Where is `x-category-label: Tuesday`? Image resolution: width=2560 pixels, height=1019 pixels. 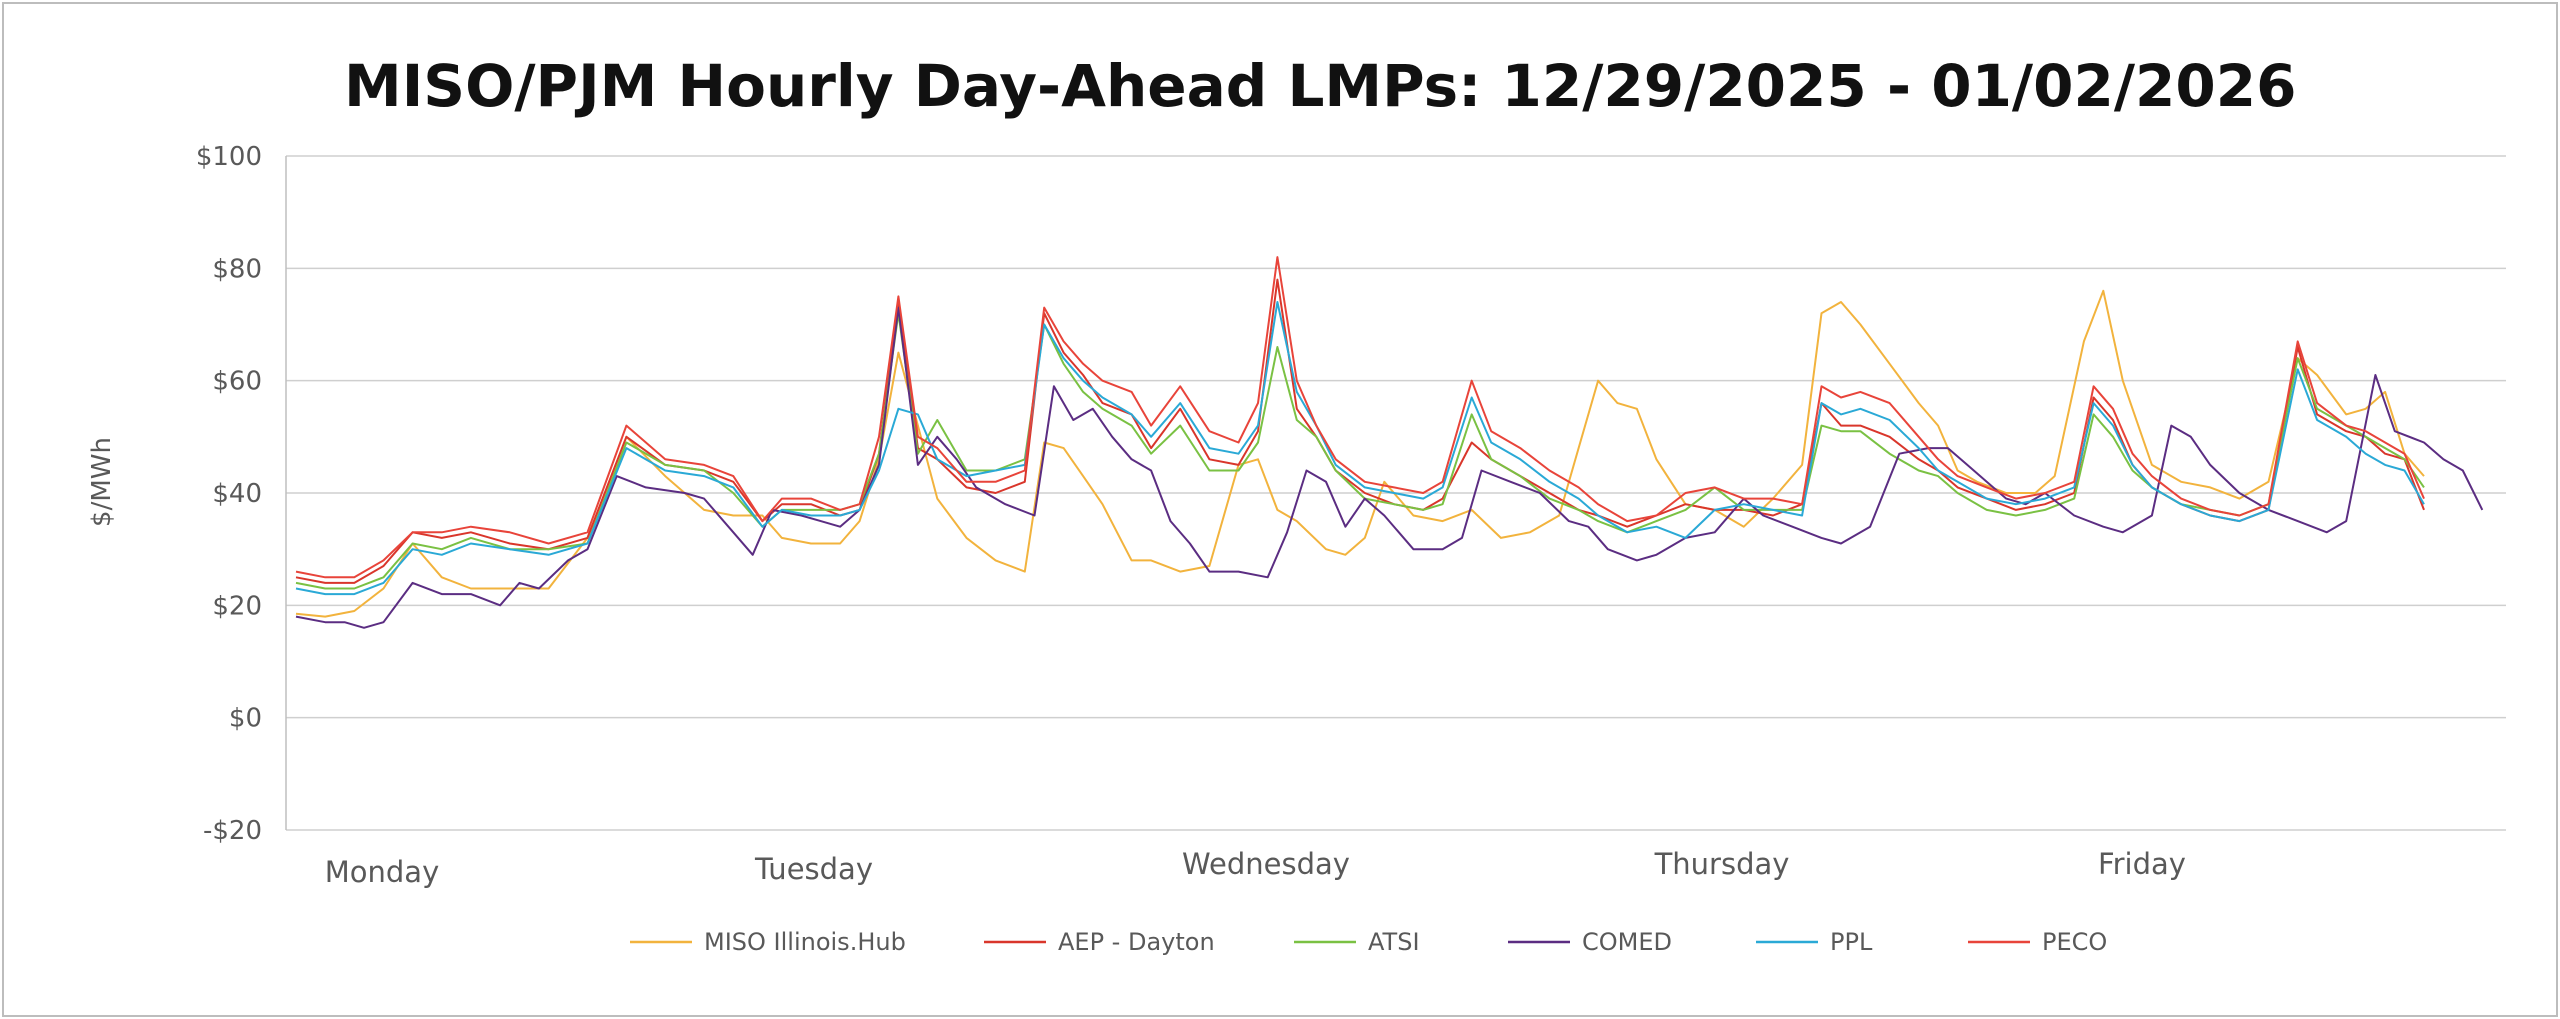
x-category-label: Tuesday is located at coordinates (813, 869).